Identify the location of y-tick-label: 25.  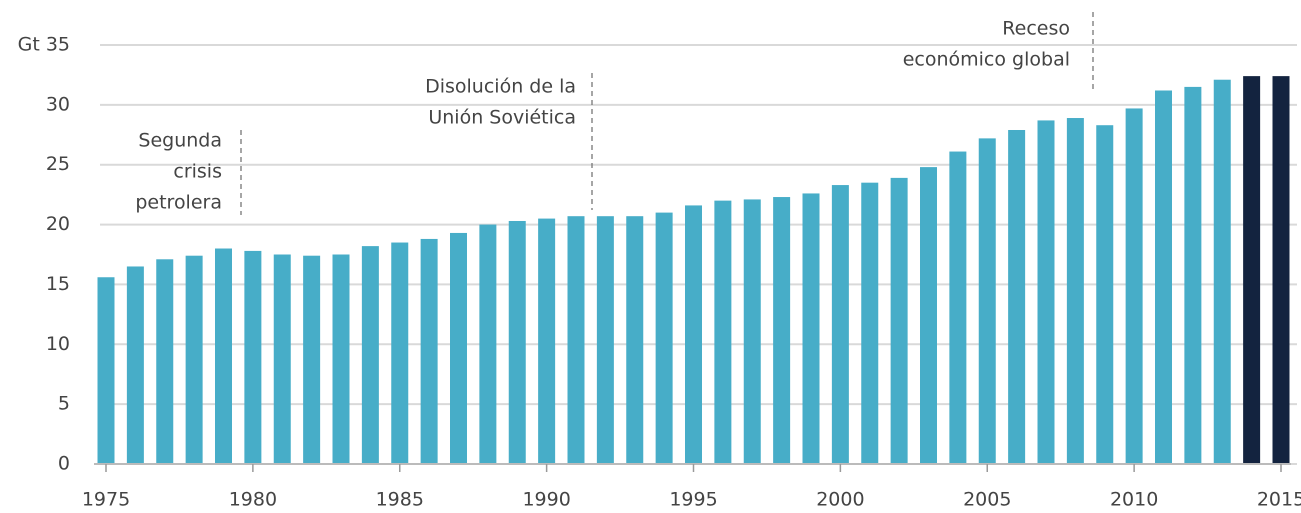
(58, 164).